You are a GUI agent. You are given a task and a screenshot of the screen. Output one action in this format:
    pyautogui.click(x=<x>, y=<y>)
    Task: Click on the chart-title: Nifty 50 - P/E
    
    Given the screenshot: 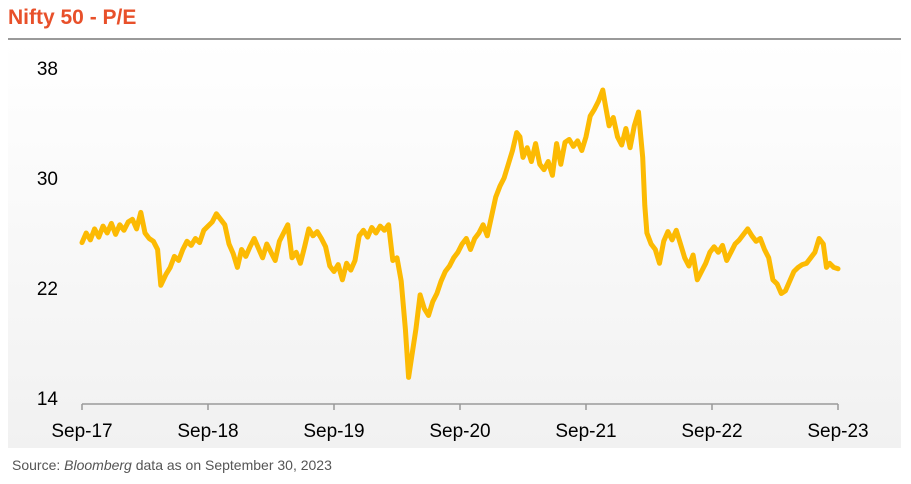 What is the action you would take?
    pyautogui.click(x=72, y=17)
    